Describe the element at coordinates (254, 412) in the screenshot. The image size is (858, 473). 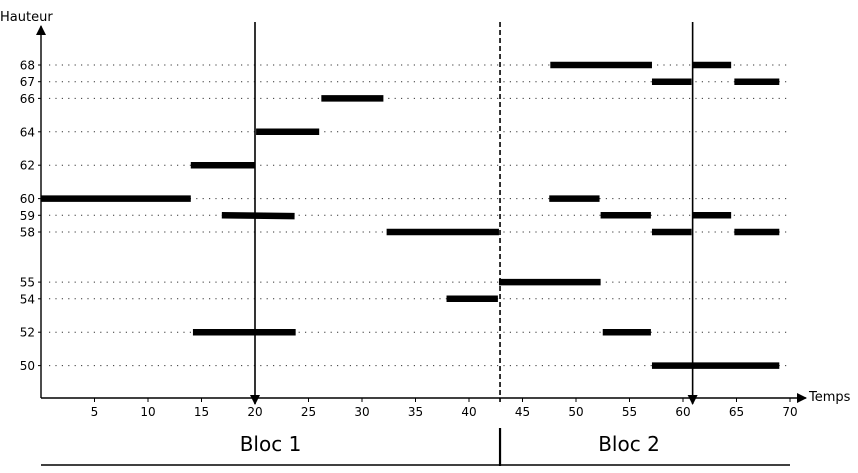
I see `x-tick-label: 20` at that location.